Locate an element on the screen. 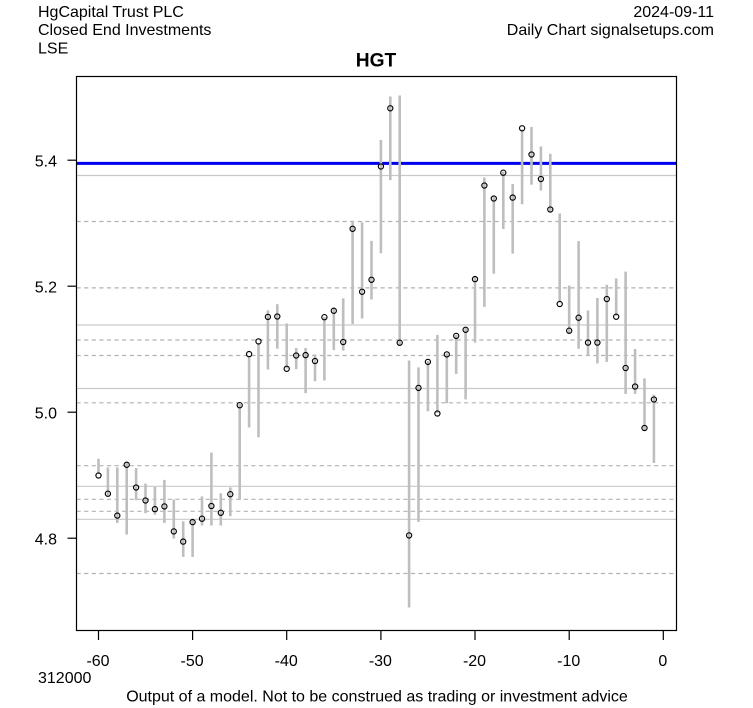 This screenshot has width=753, height=708. svg-text: -10 is located at coordinates (568, 661).